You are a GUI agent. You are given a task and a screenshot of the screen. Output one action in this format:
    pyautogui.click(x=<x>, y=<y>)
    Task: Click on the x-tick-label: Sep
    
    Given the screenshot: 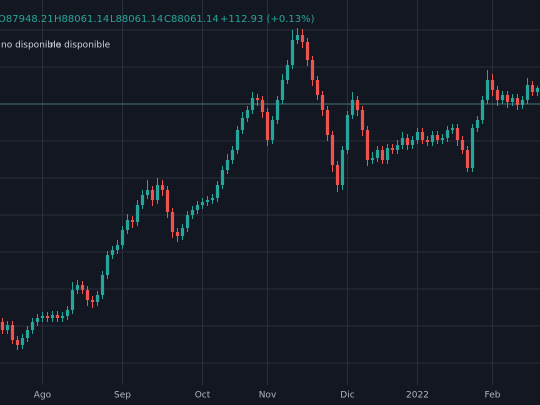 What is the action you would take?
    pyautogui.click(x=122, y=396)
    